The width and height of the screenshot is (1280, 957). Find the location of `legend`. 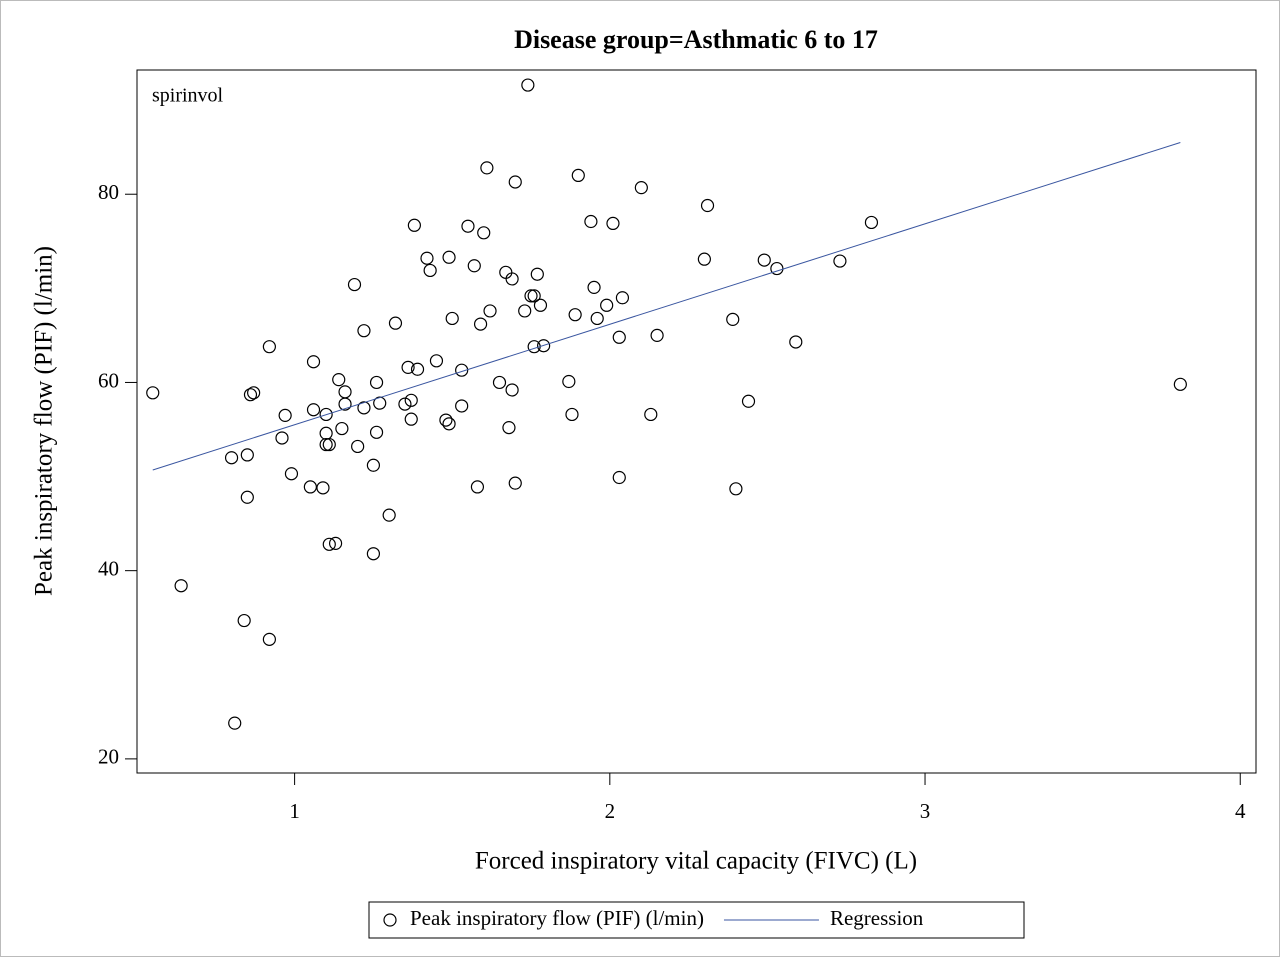

legend is located at coordinates (696, 920).